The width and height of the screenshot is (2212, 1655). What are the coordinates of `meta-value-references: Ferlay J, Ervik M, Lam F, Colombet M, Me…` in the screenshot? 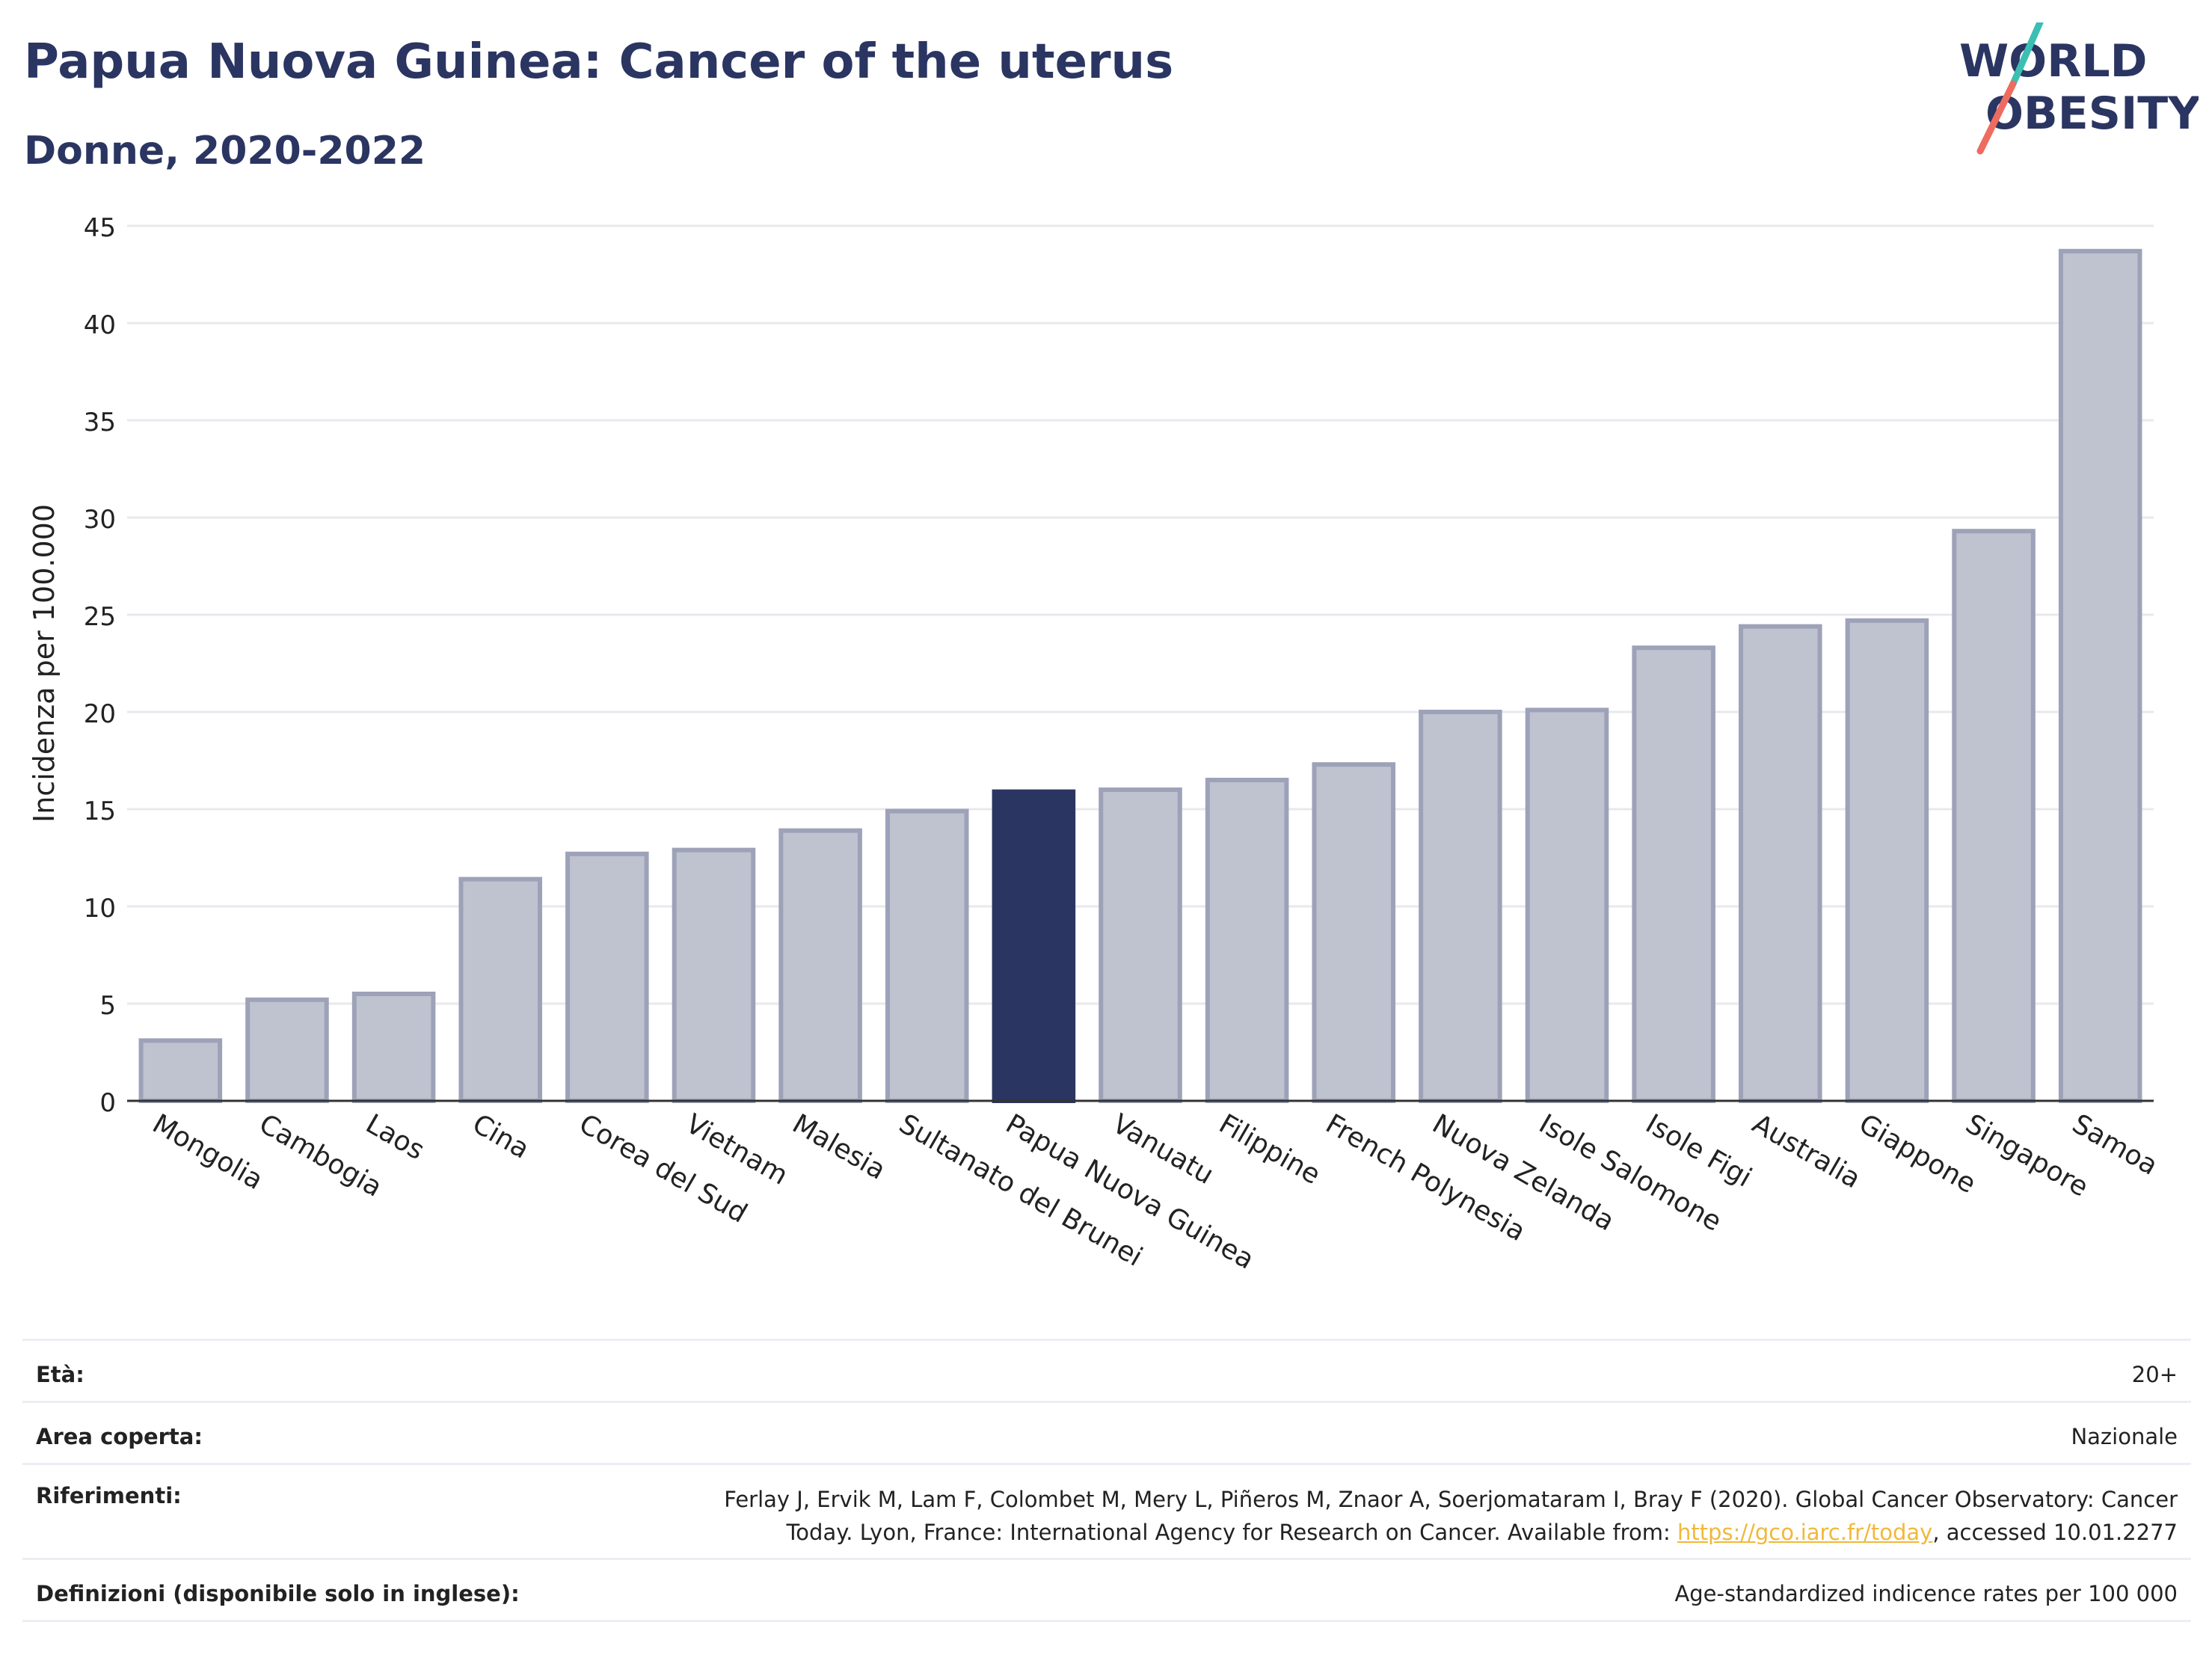 It's located at (1451, 1516).